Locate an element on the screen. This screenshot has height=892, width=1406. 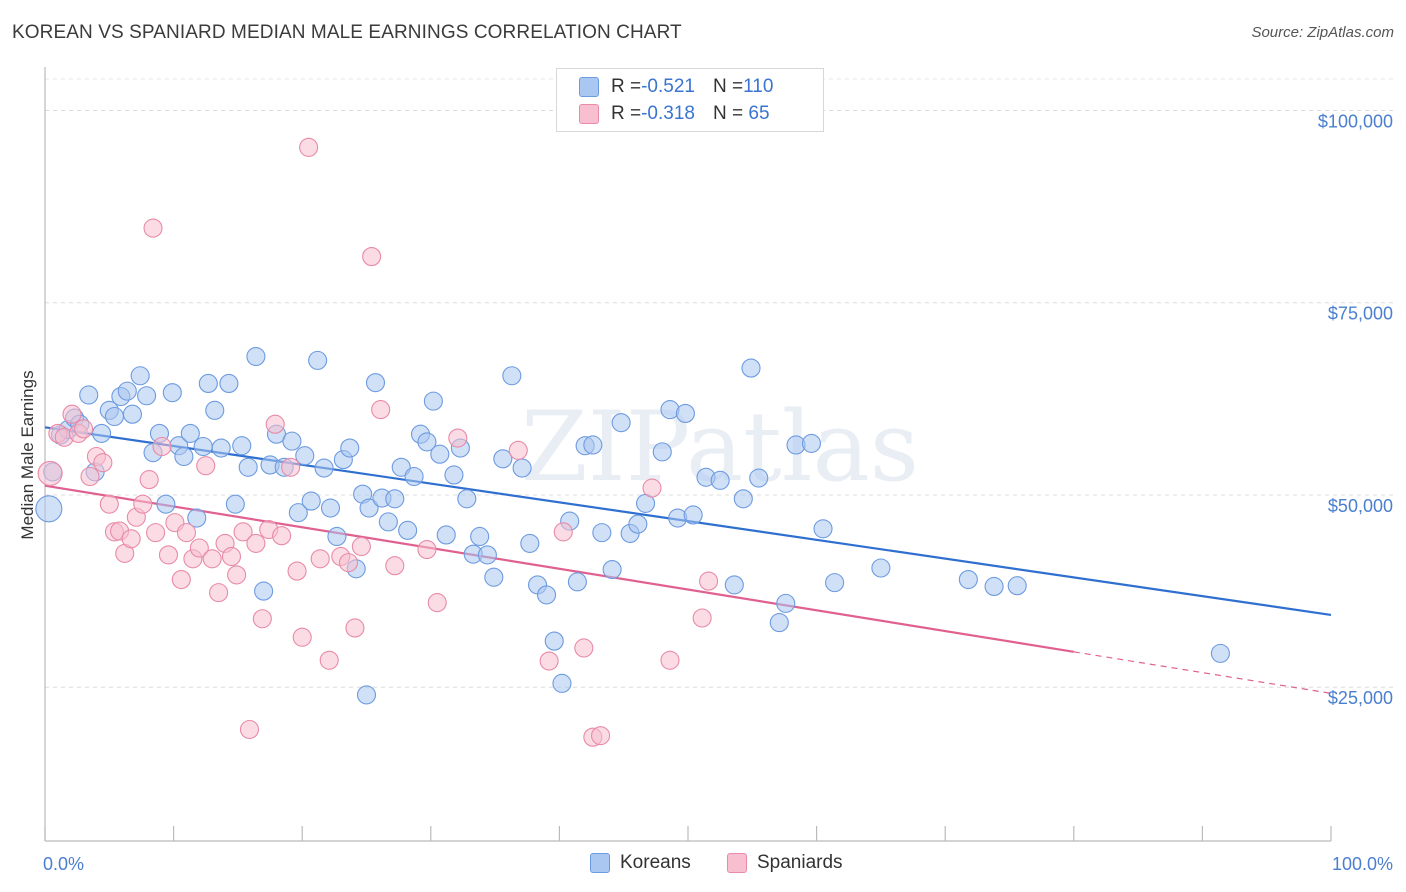
stats-legend: R = -0.521 N = 110 R = -0.318 N = 65 is located at coordinates (690, 100).